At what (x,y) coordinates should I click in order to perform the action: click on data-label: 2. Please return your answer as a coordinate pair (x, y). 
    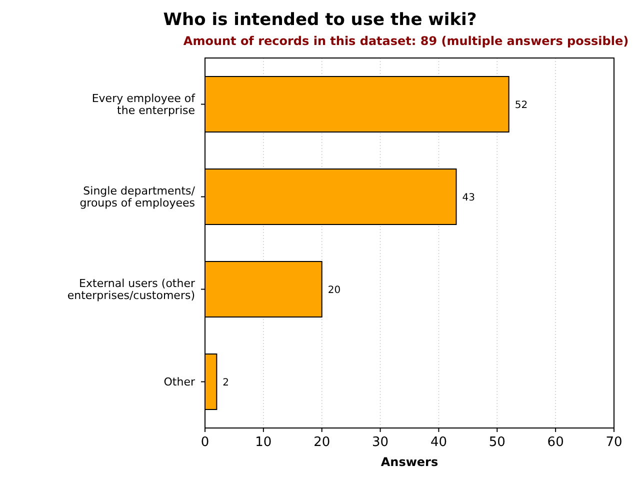
    Looking at the image, I should click on (226, 382).